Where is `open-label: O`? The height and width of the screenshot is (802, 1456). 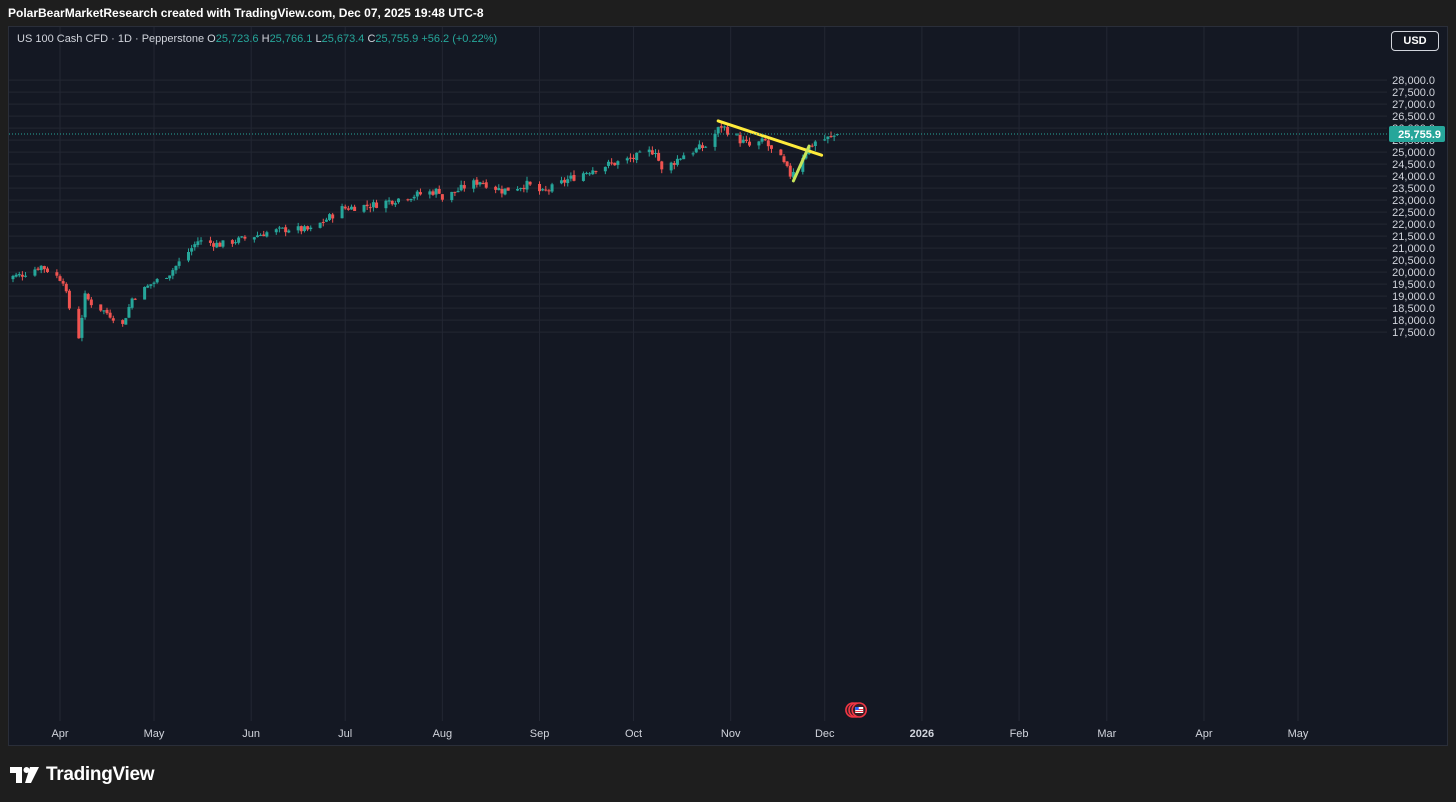
open-label: O is located at coordinates (211, 39).